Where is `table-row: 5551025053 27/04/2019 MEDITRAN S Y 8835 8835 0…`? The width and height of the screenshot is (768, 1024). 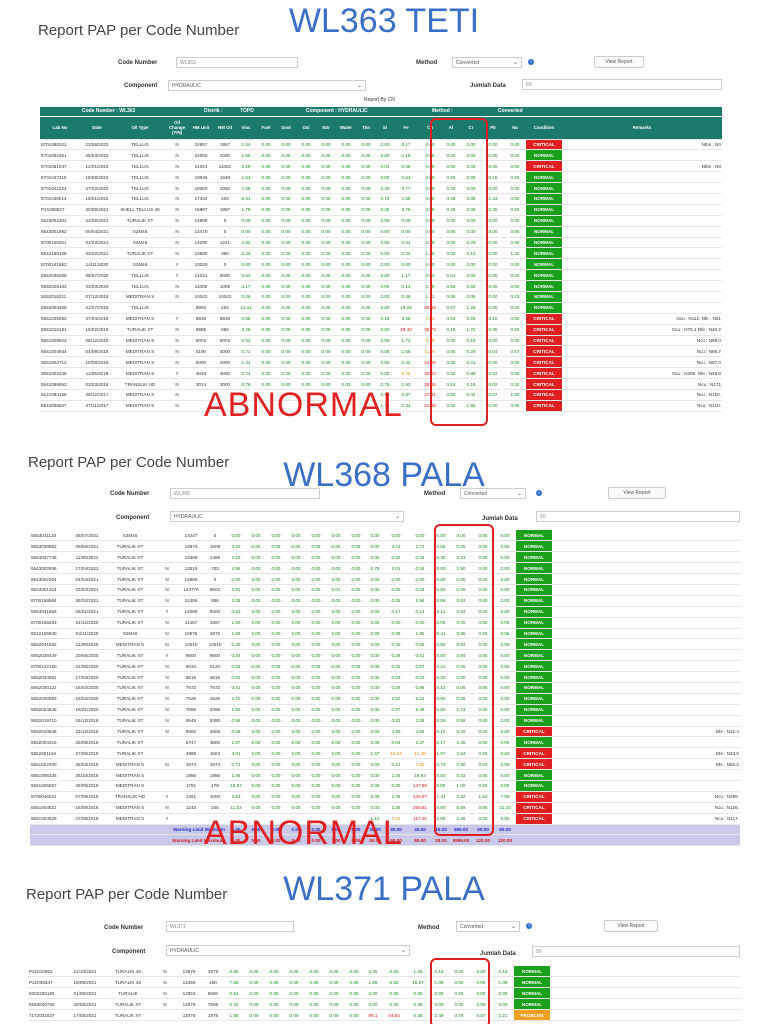
table-row: 5551025053 27/04/2019 MEDITRAN S Y 8835 8835 0… is located at coordinates (381, 319).